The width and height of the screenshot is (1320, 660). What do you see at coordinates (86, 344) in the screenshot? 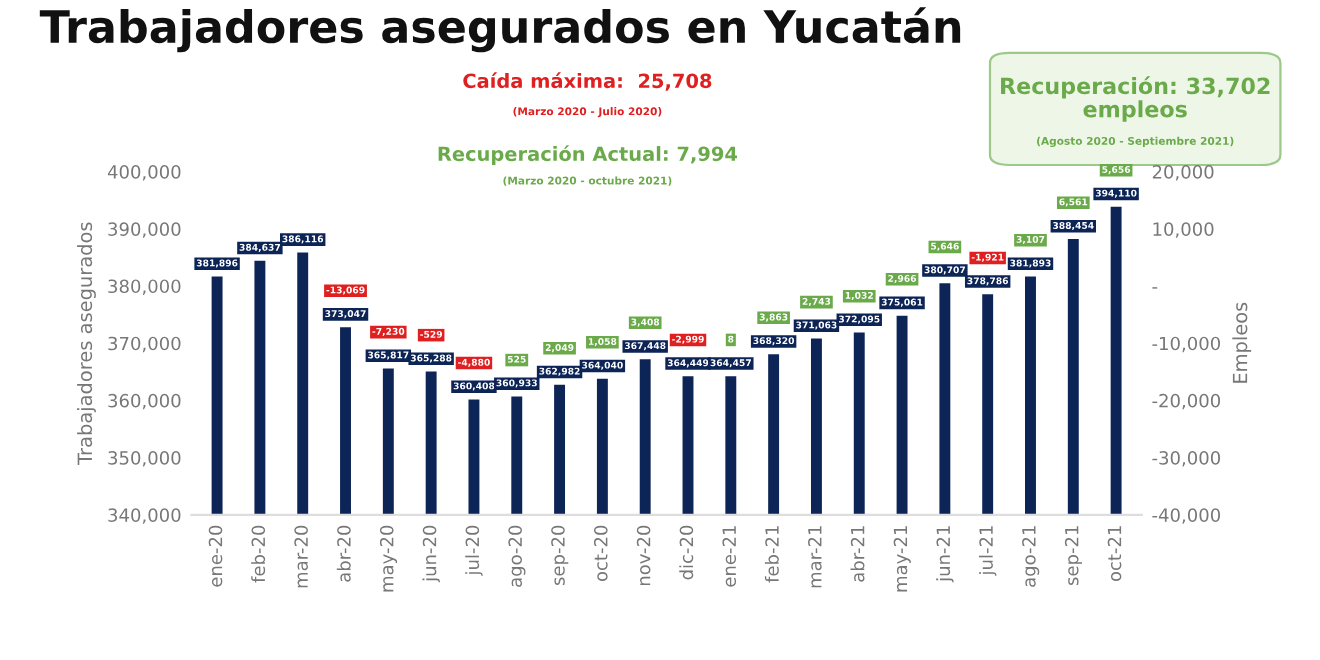
I see `y-axis-title: Trabajadores asegurados` at bounding box center [86, 344].